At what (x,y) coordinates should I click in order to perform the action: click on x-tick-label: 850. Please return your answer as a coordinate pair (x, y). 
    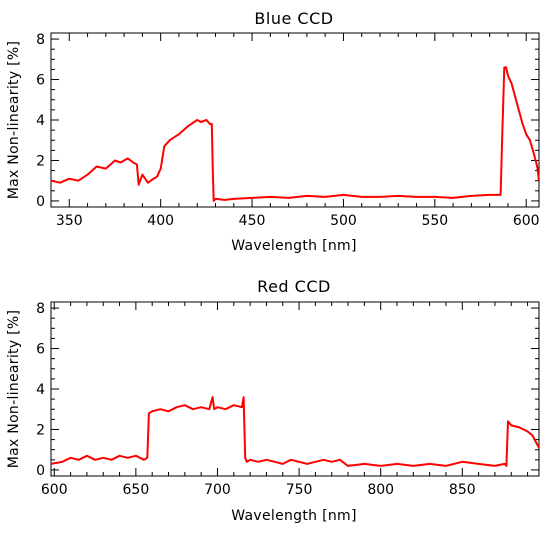
    Looking at the image, I should click on (462, 490).